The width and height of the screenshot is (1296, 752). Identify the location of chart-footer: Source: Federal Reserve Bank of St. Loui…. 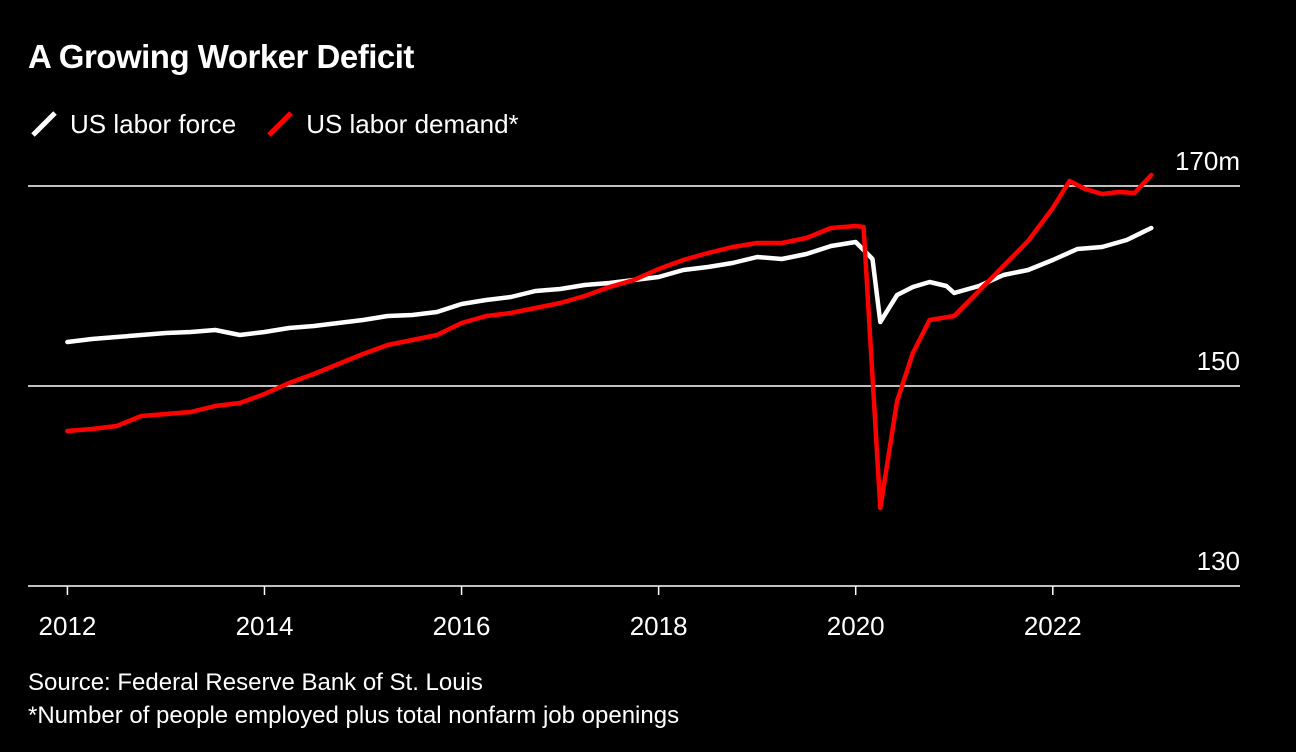
(353, 699).